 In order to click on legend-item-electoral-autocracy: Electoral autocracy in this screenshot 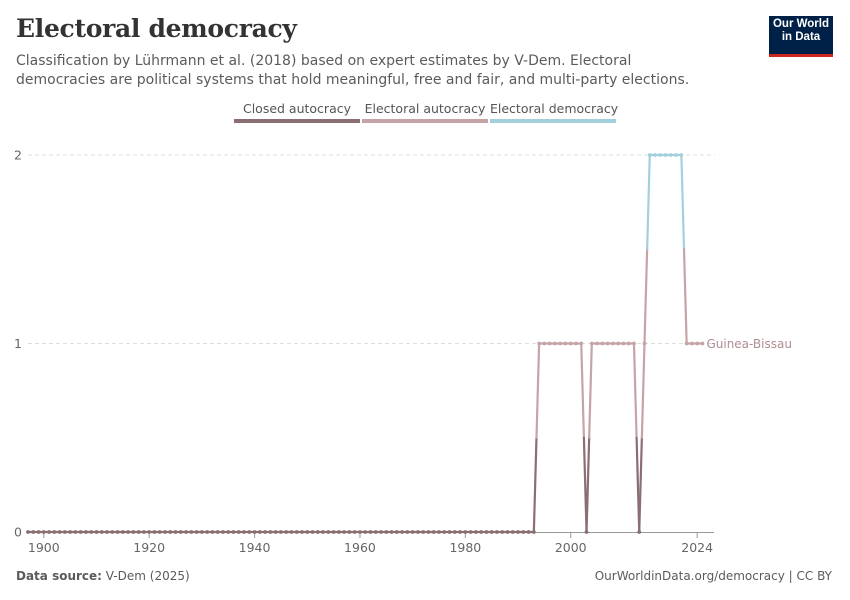, I will do `click(425, 112)`.